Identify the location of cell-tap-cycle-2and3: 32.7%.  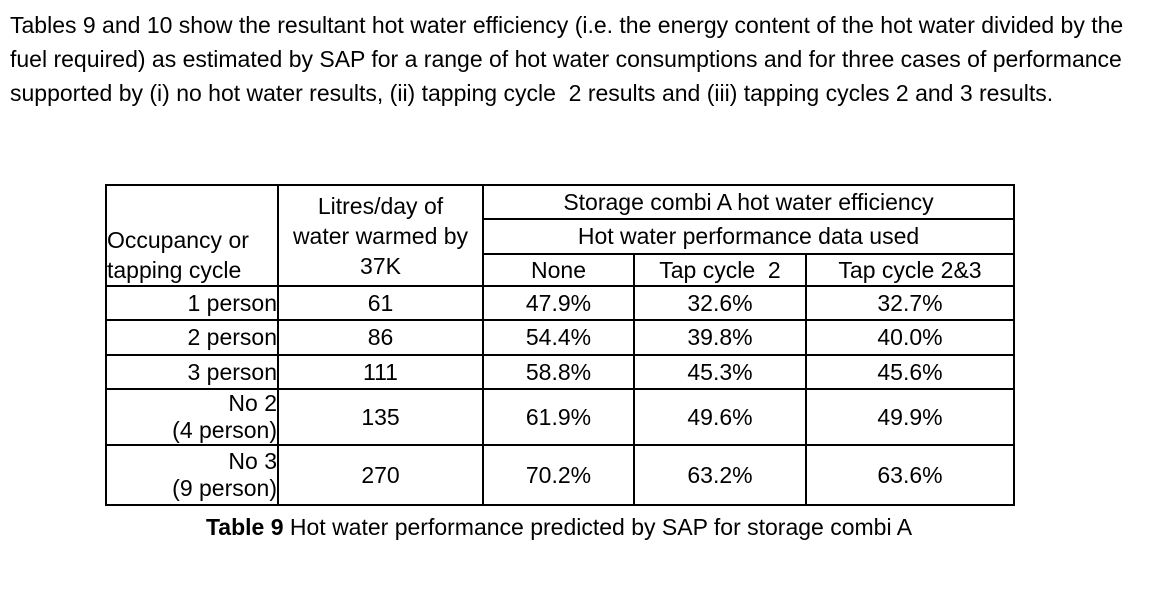
(910, 303).